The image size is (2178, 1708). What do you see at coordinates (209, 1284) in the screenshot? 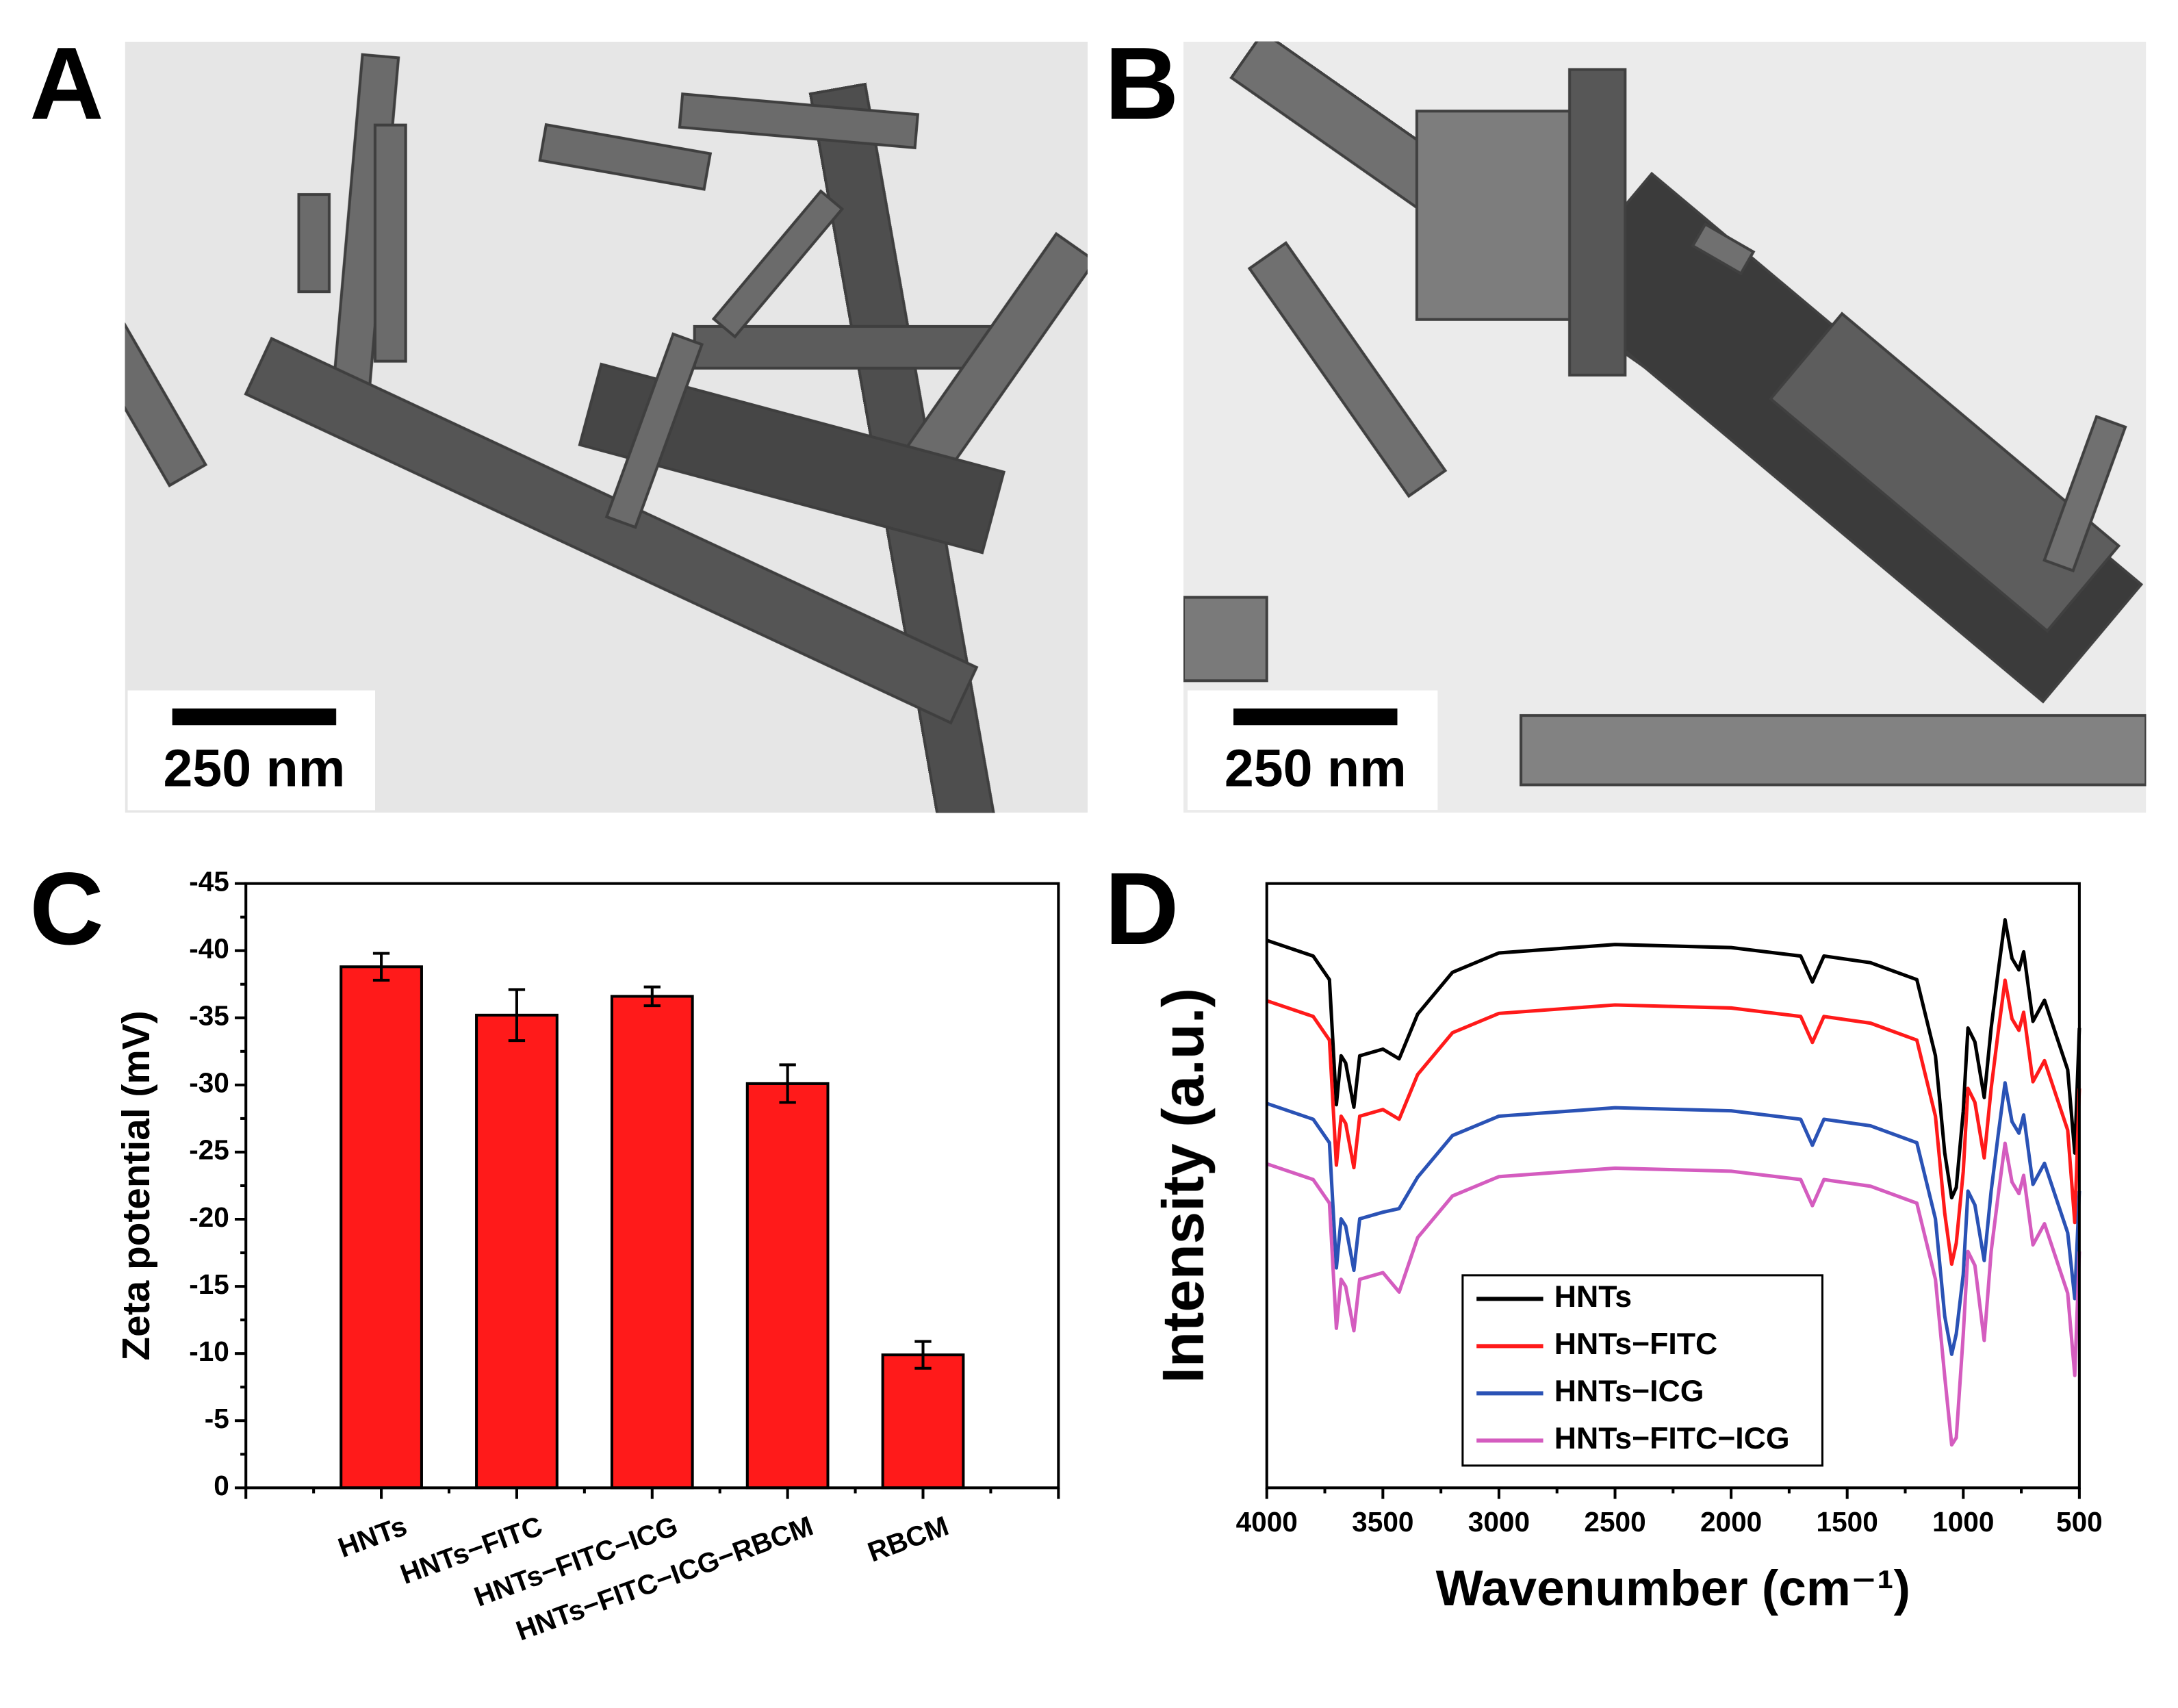
I see `y-tick-label: -15` at bounding box center [209, 1284].